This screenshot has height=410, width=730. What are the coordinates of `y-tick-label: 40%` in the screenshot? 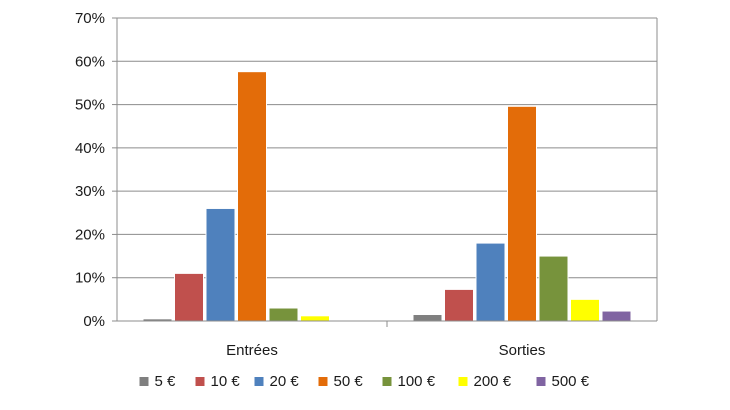 It's located at (90, 148).